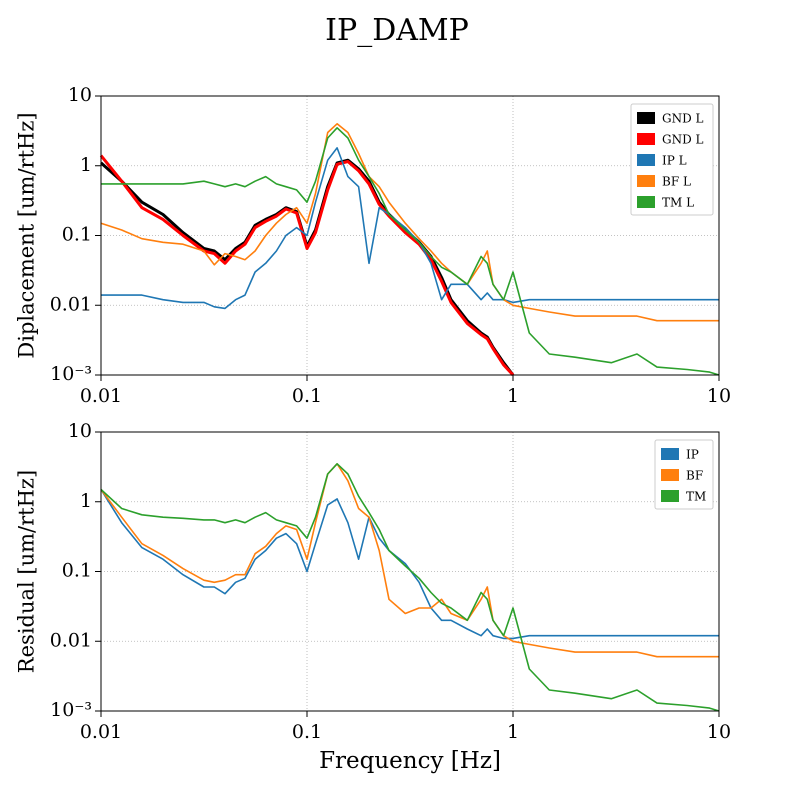 The image size is (800, 800). I want to click on legend-label: TM, so click(696, 497).